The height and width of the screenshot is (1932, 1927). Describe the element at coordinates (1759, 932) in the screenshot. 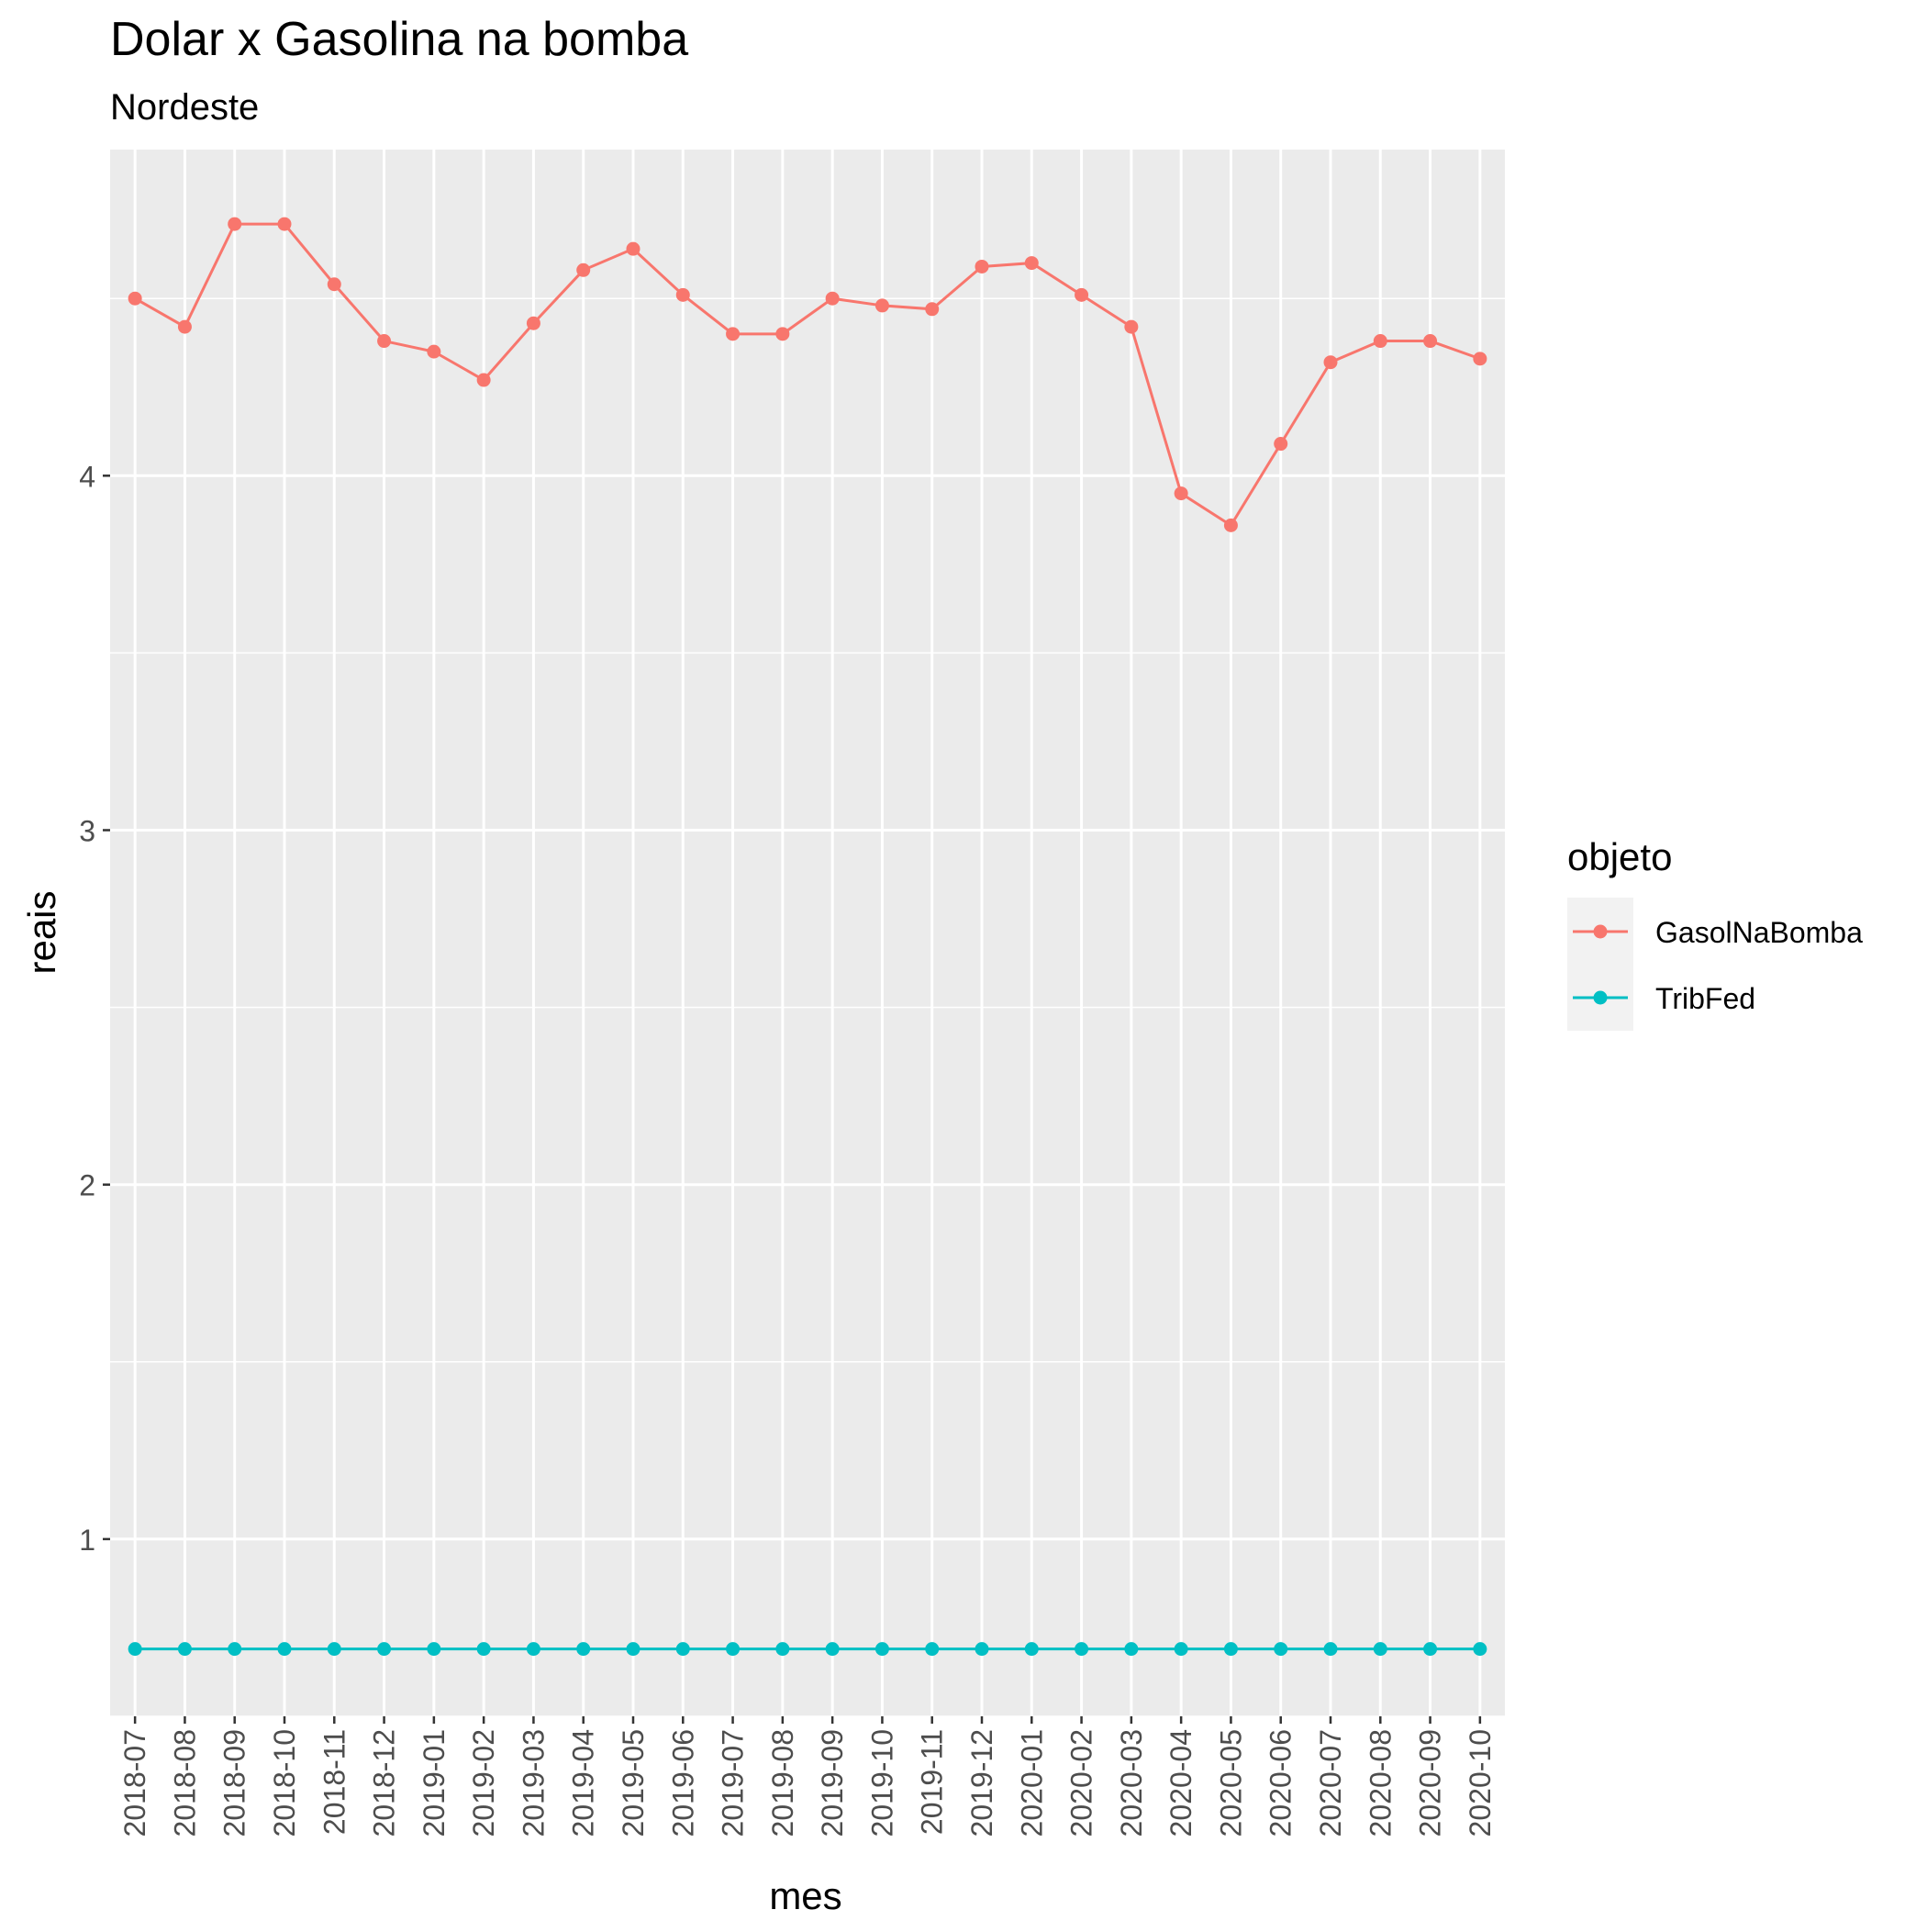

I see `legend-label: GasolNaBomba` at that location.